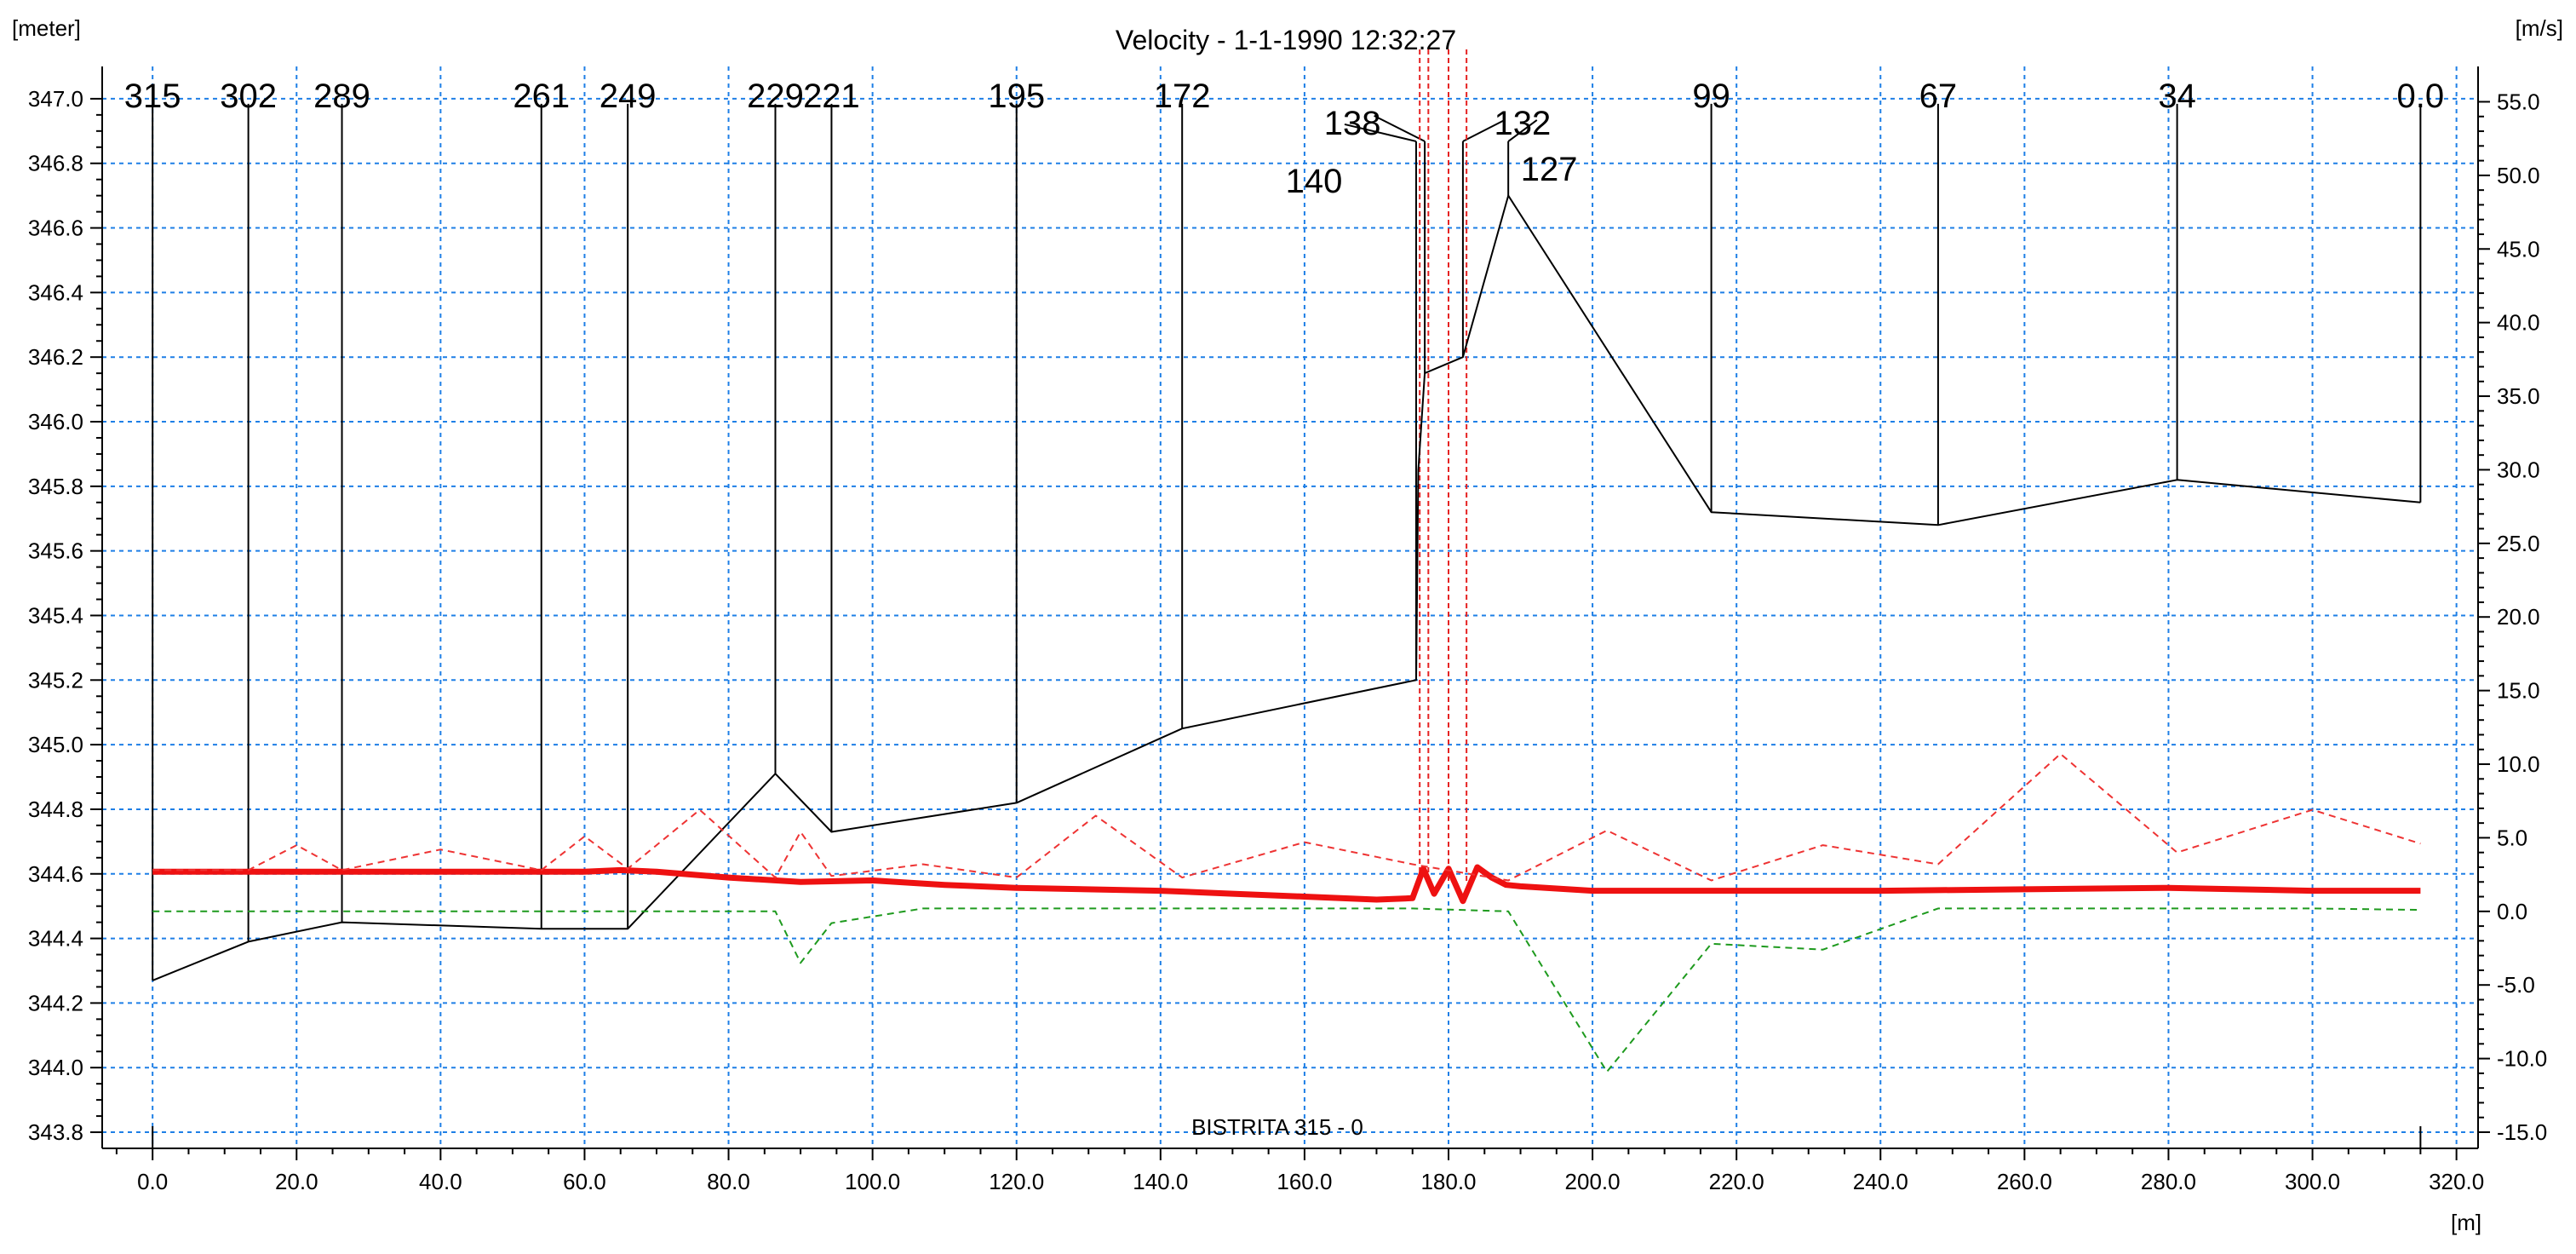  I want to click on left-axis-unit: [meter], so click(46, 28).